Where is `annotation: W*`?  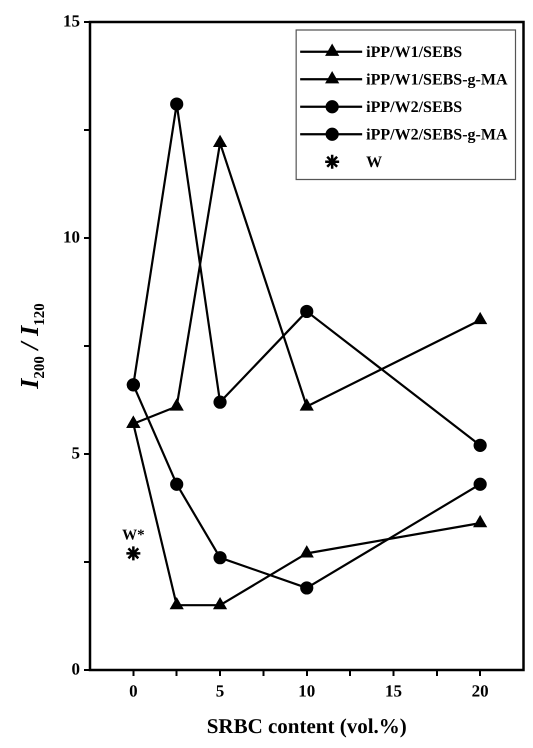
annotation: W* is located at coordinates (133, 535).